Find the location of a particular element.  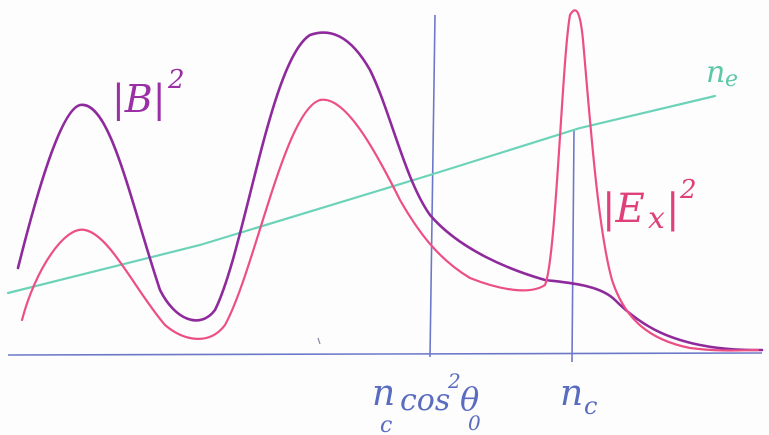

ex-squared-subscript: x is located at coordinates (656, 218).